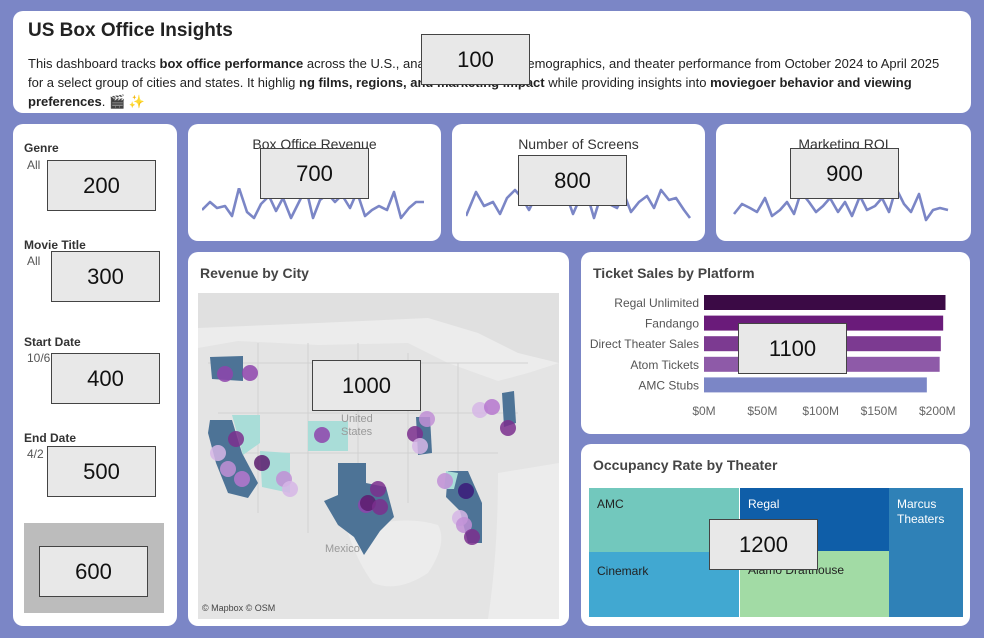 The width and height of the screenshot is (984, 638). What do you see at coordinates (656, 303) in the screenshot?
I see `bar-category-label: Regal Unlimited` at bounding box center [656, 303].